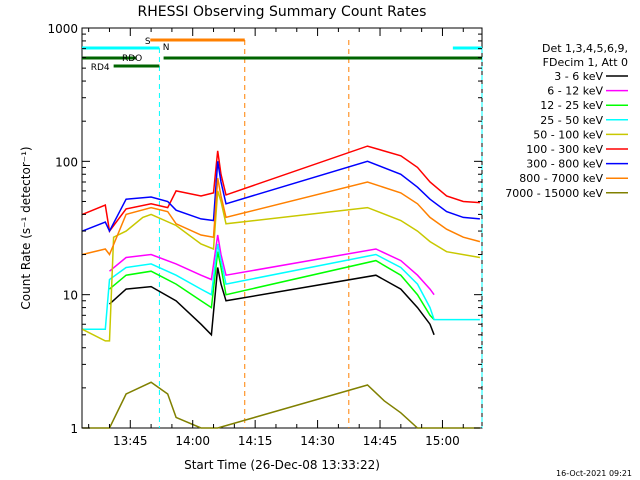 This screenshot has height=480, width=640. I want to click on legend-header-line: FDecim 1, Att 0, so click(585, 62).